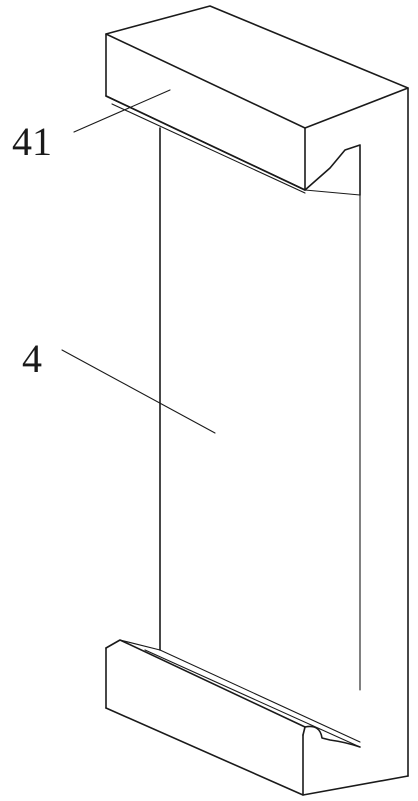  What do you see at coordinates (32, 358) in the screenshot?
I see `label-4: 4` at bounding box center [32, 358].